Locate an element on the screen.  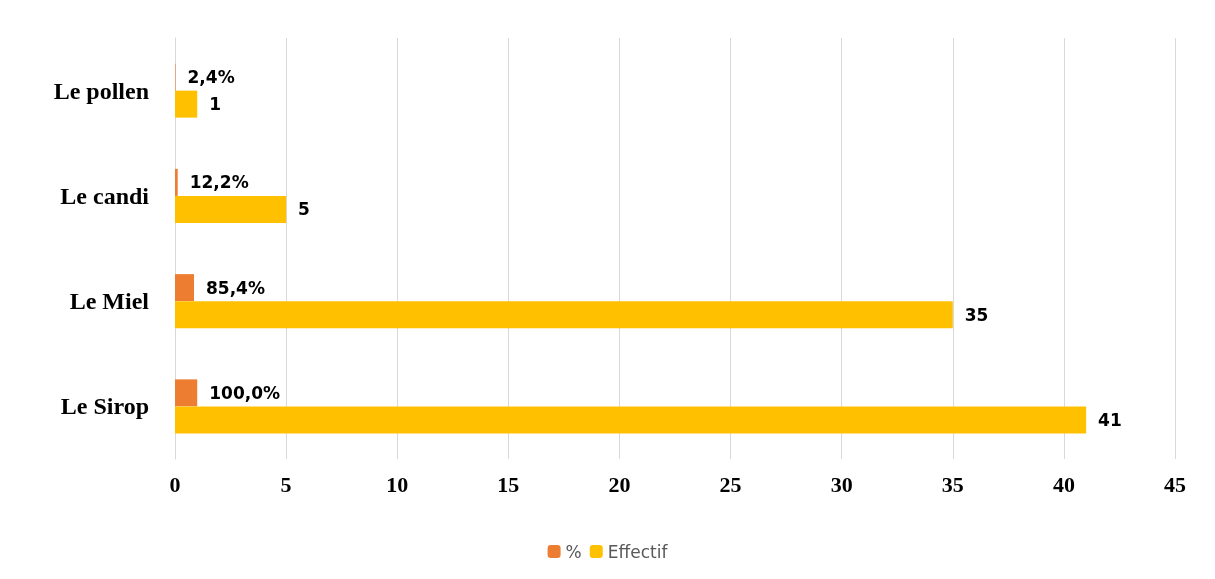
x-tick-label: 30 is located at coordinates (841, 484).